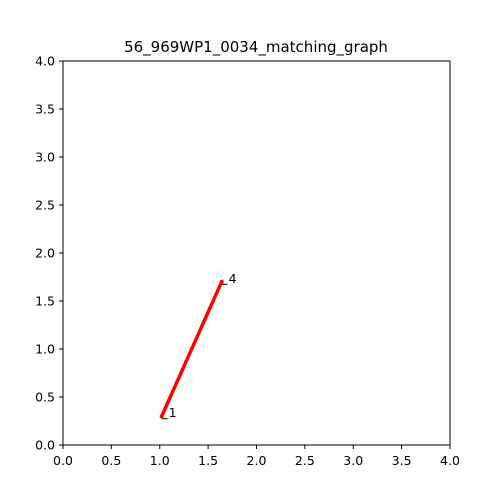 The height and width of the screenshot is (500, 500). Describe the element at coordinates (305, 460) in the screenshot. I see `x-tick-label: 2.5` at that location.